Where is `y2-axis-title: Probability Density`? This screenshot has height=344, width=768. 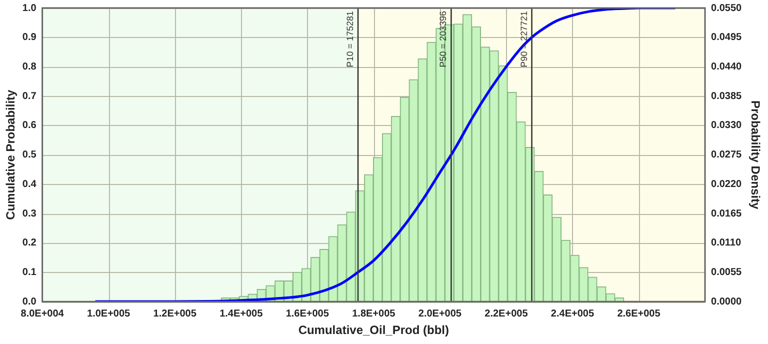 y2-axis-title: Probability Density is located at coordinates (755, 155).